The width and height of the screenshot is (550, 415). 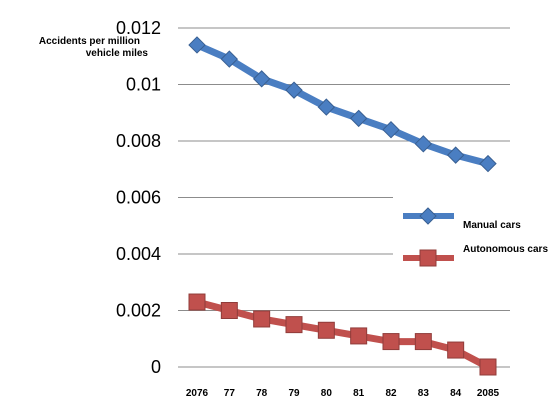 I want to click on x-tick-label: 2076, so click(x=197, y=393).